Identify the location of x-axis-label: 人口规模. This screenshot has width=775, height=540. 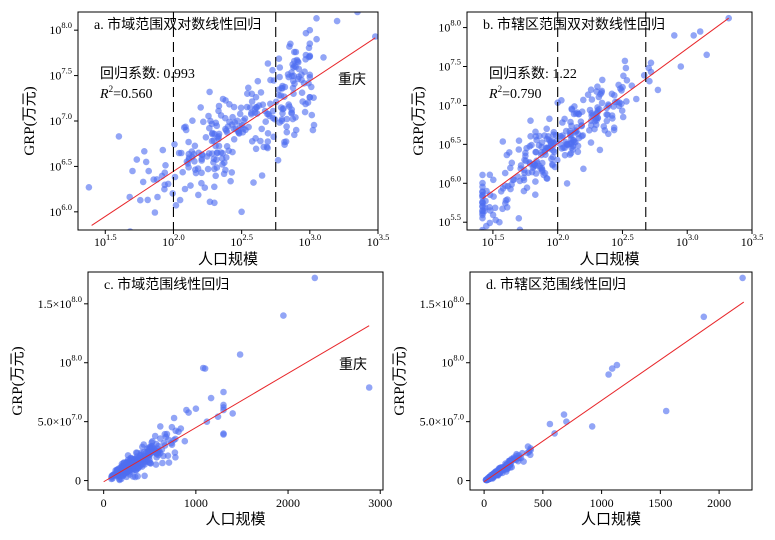
(228, 259).